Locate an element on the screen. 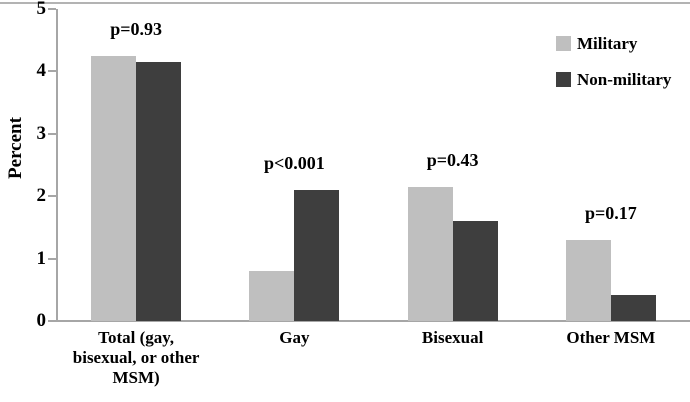 The width and height of the screenshot is (690, 402). x-category-label: Total (gay, bisexual, or other MSM) is located at coordinates (136, 357).